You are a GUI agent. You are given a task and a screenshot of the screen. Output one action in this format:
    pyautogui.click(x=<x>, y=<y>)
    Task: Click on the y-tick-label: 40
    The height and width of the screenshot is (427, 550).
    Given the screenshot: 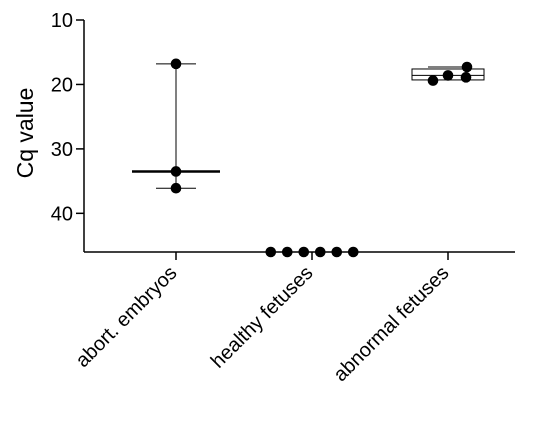 What is the action you would take?
    pyautogui.click(x=62, y=214)
    